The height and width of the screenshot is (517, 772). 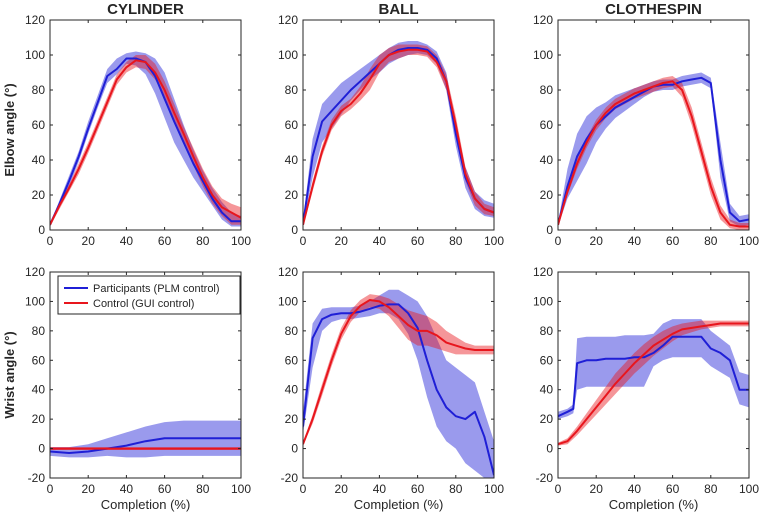 I want to click on axes-box, so click(x=653, y=375).